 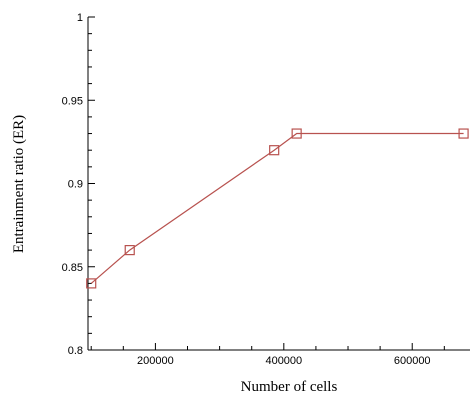 I want to click on x-tick-label: 200000, so click(x=155, y=361).